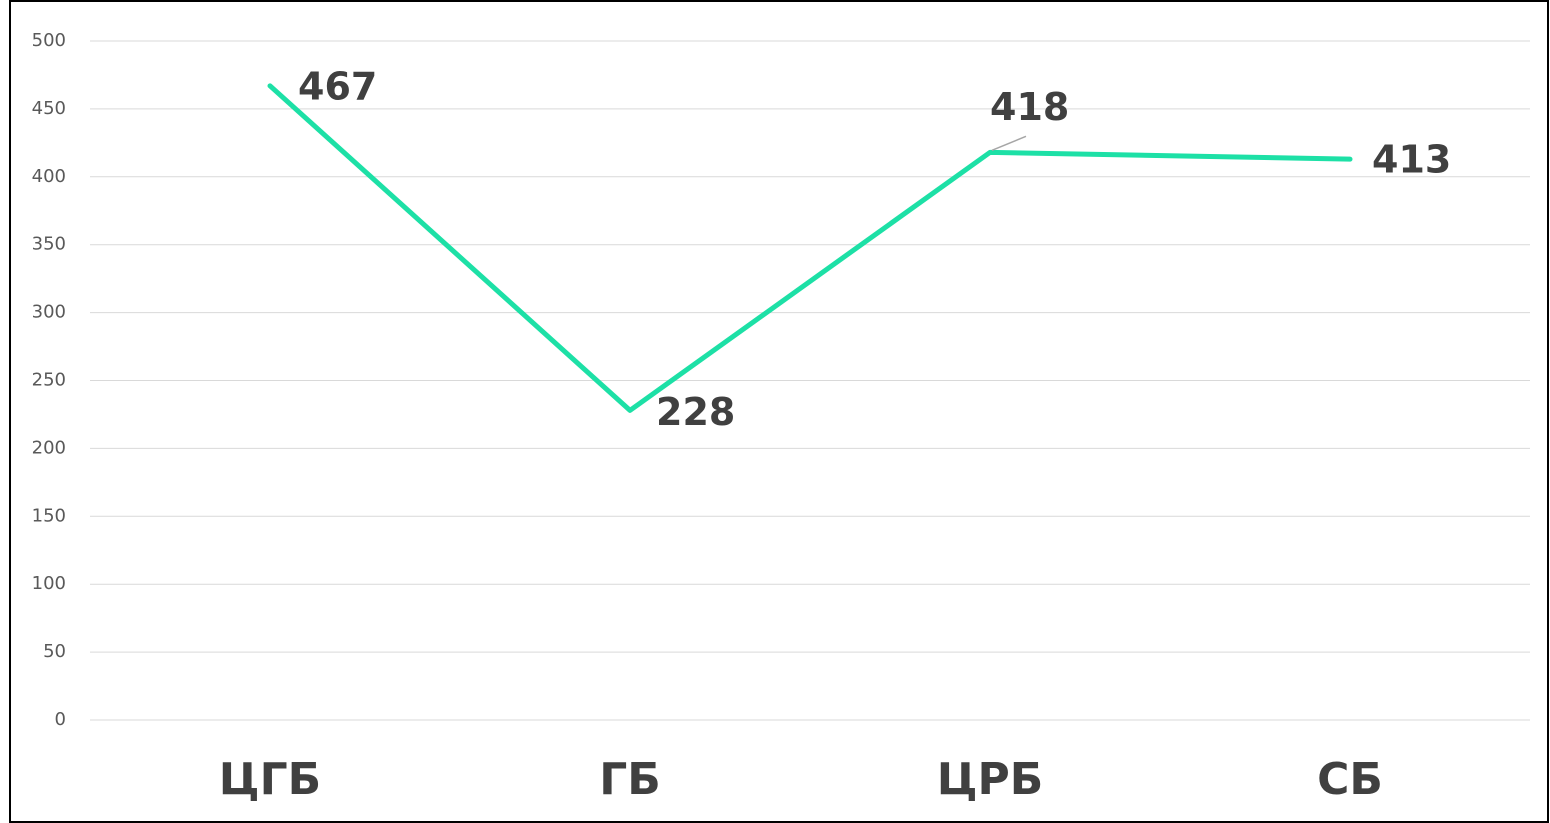  Describe the element at coordinates (1029, 107) in the screenshot. I see `data-label: 418` at that location.